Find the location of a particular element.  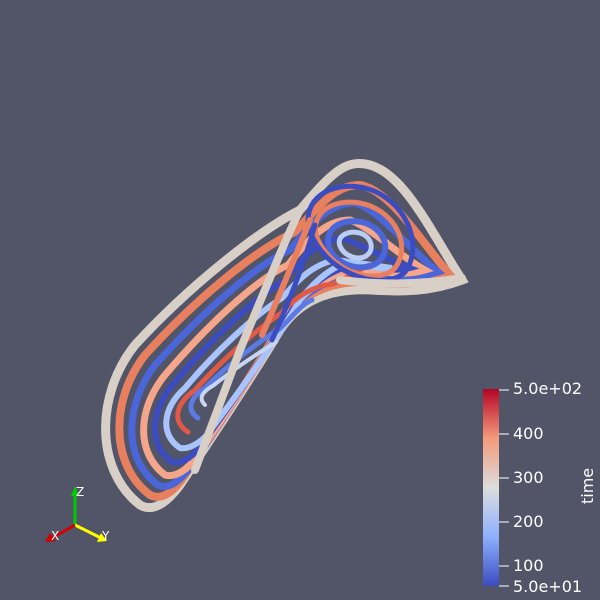

x-axis-arrow is located at coordinates (50, 537).